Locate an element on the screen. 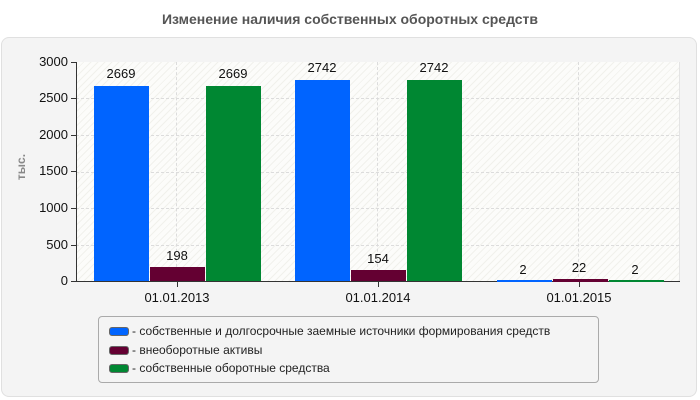 The width and height of the screenshot is (700, 400). y-axis is located at coordinates (76, 172).